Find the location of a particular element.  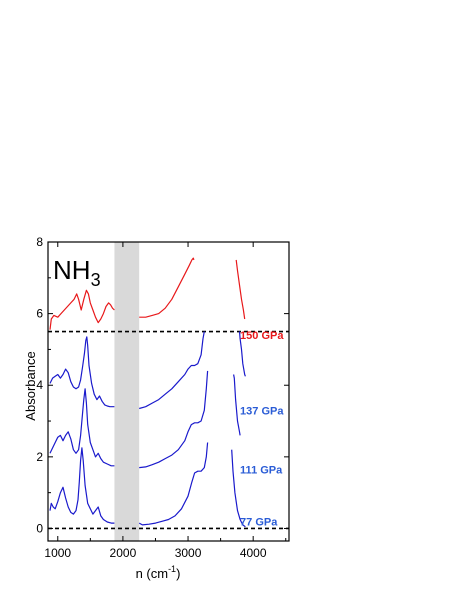

chart-title-subscript: 3 is located at coordinates (96, 280).